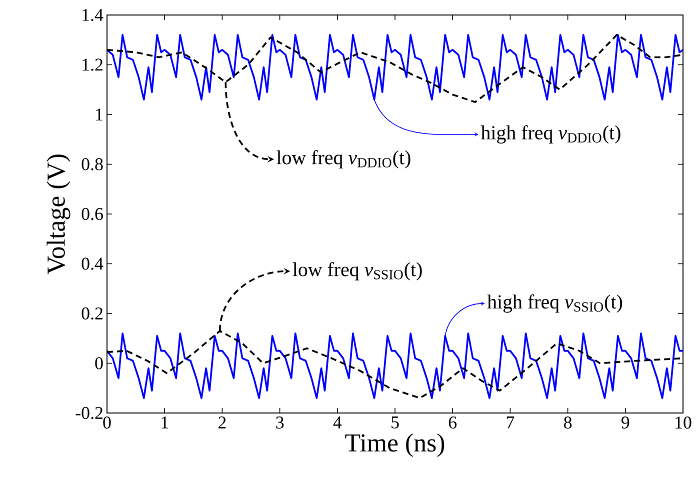 The image size is (697, 499). I want to click on x-tick-label: 10, so click(684, 422).